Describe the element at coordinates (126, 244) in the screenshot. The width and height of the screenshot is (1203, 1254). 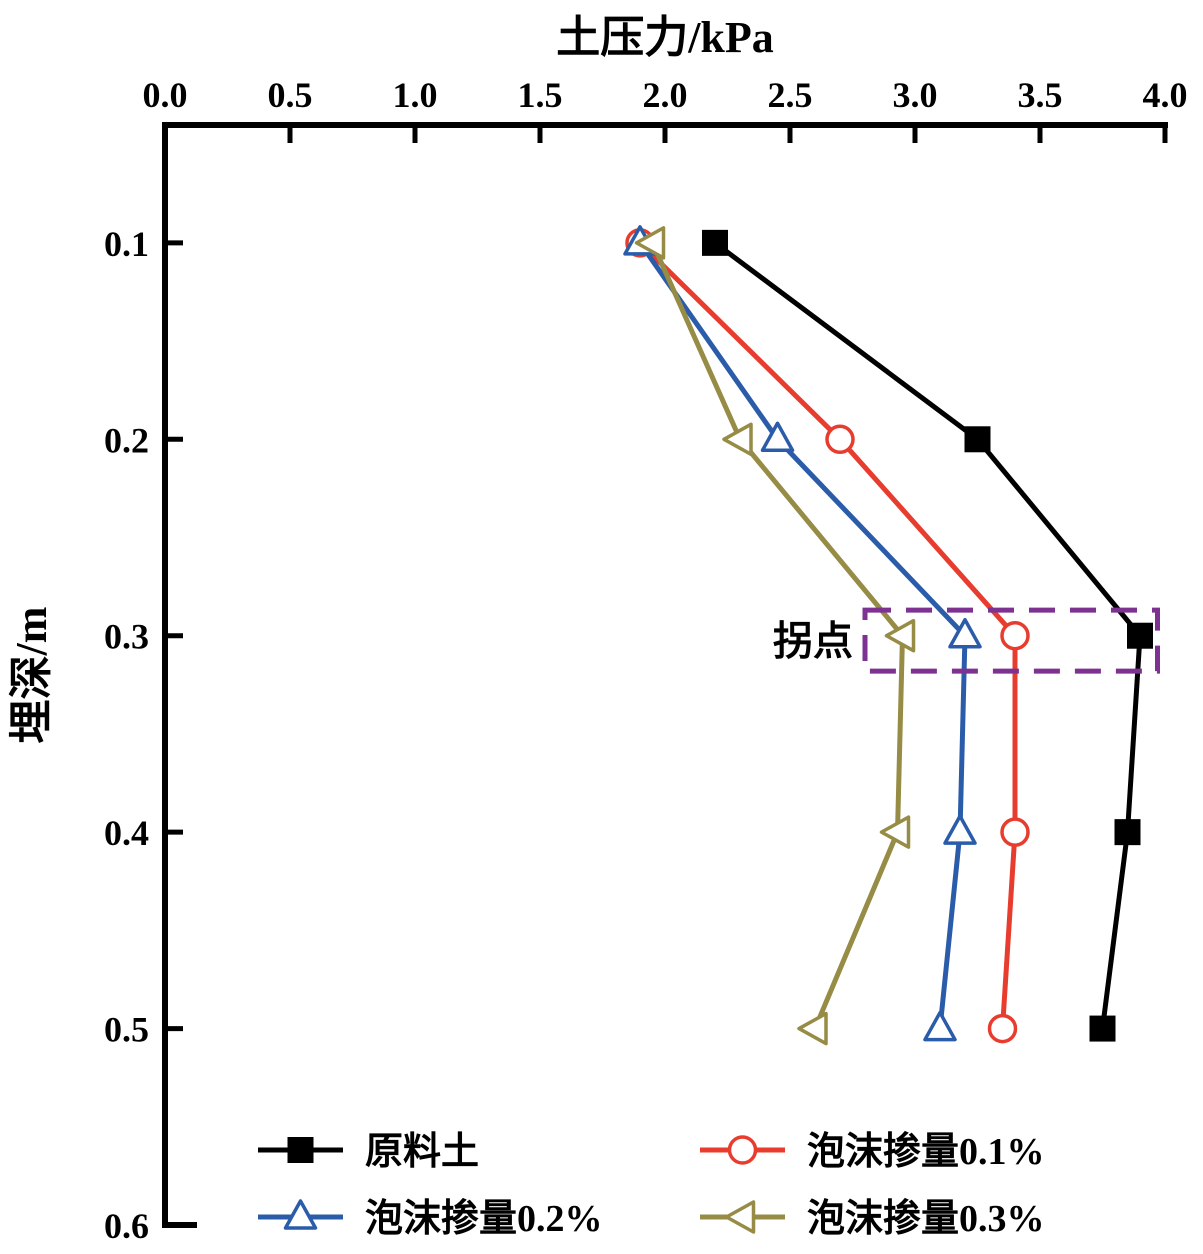
I see `y-tick-label: 0.1` at that location.